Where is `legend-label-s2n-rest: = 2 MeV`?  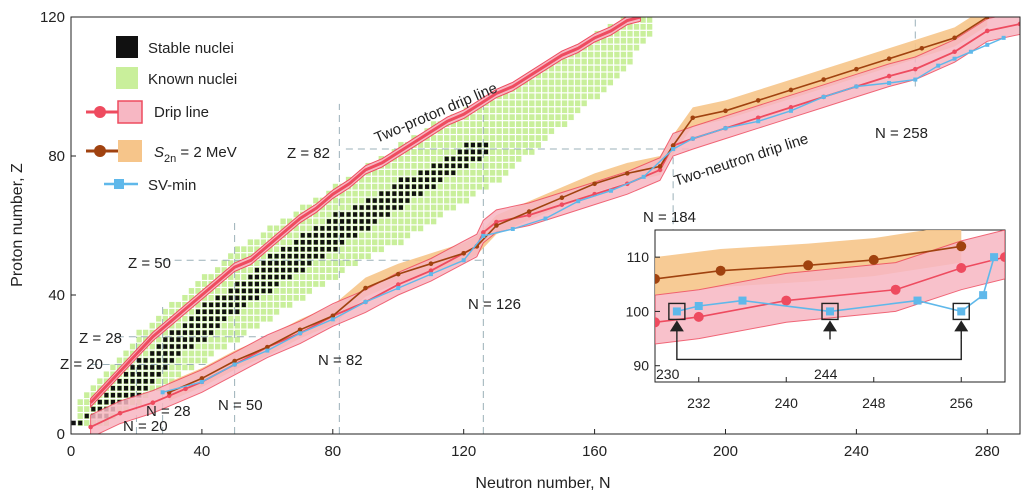 legend-label-s2n-rest: = 2 MeV is located at coordinates (206, 152).